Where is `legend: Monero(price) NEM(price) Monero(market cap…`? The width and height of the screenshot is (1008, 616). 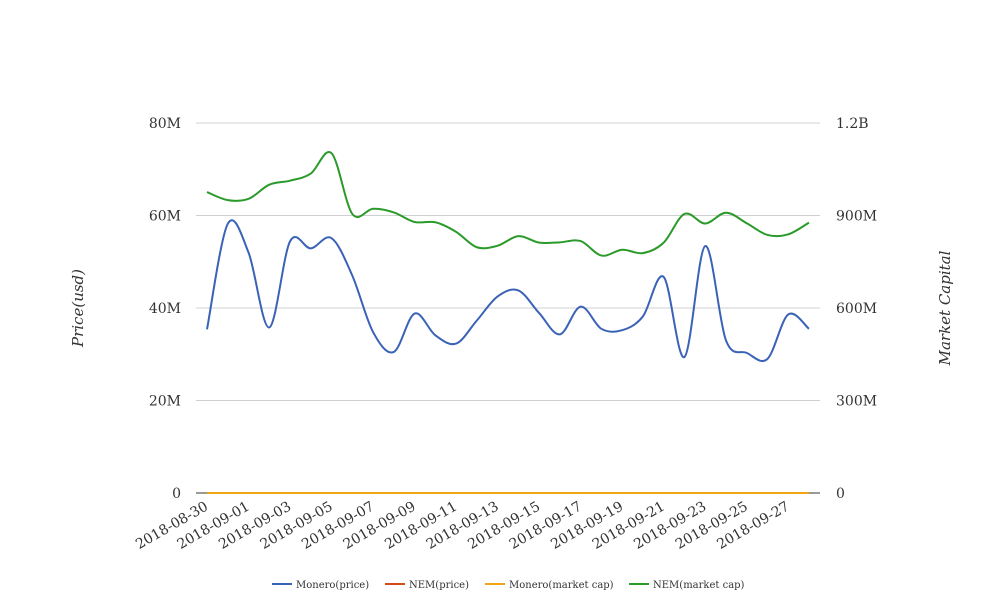 legend: Monero(price) NEM(price) Monero(market cap… is located at coordinates (508, 585).